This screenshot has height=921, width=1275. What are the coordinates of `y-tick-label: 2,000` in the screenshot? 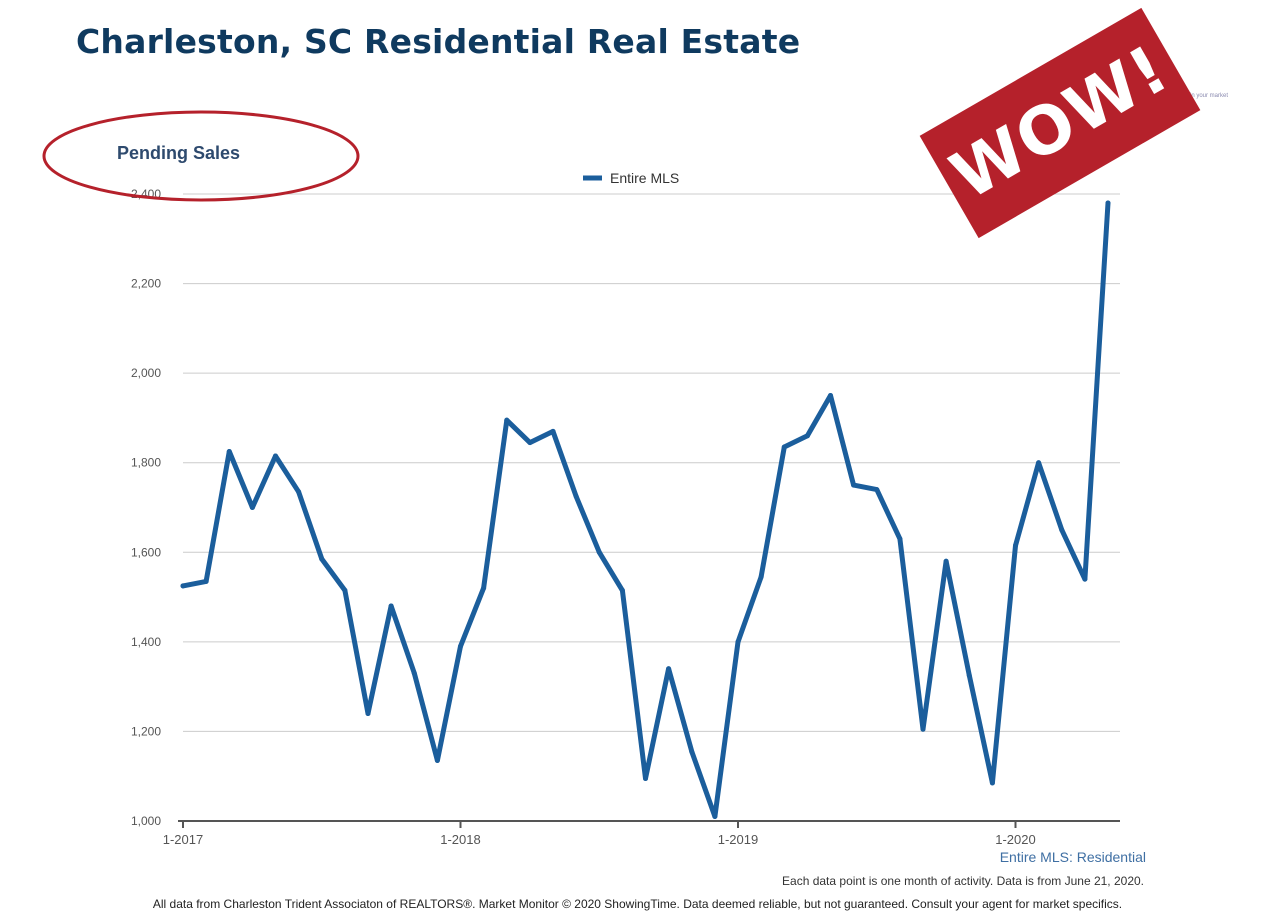 It's located at (146, 373).